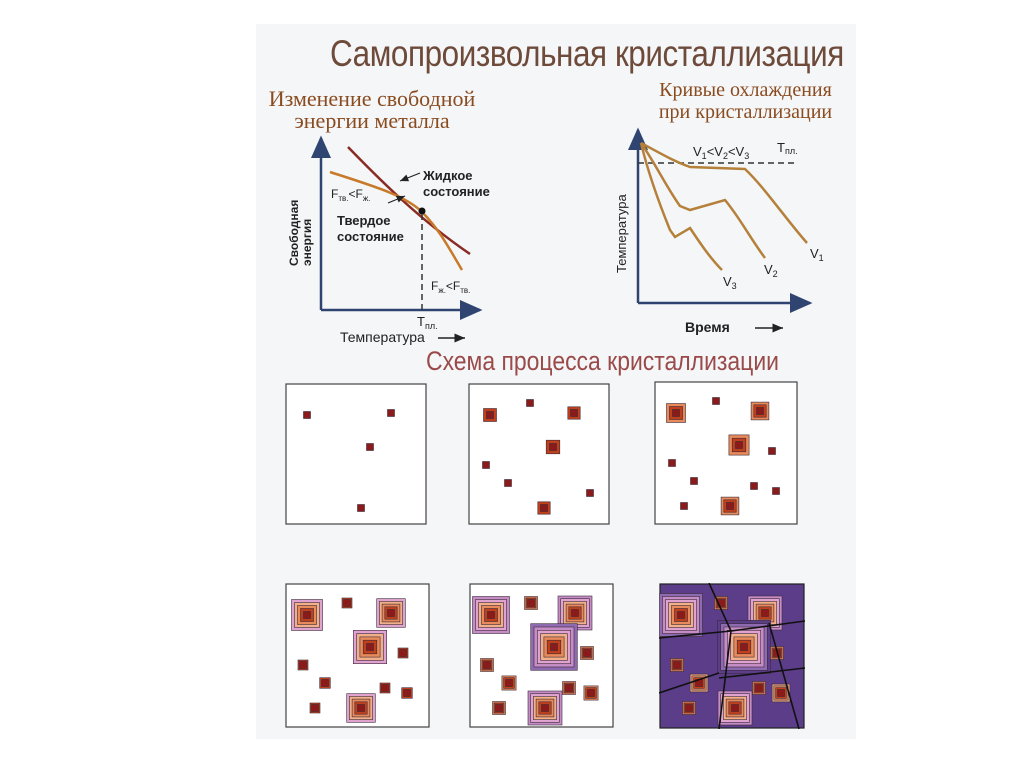 Image resolution: width=1024 pixels, height=767 pixels. What do you see at coordinates (372, 120) in the screenshot?
I see `free-energy-heading-line2: энергии металла` at bounding box center [372, 120].